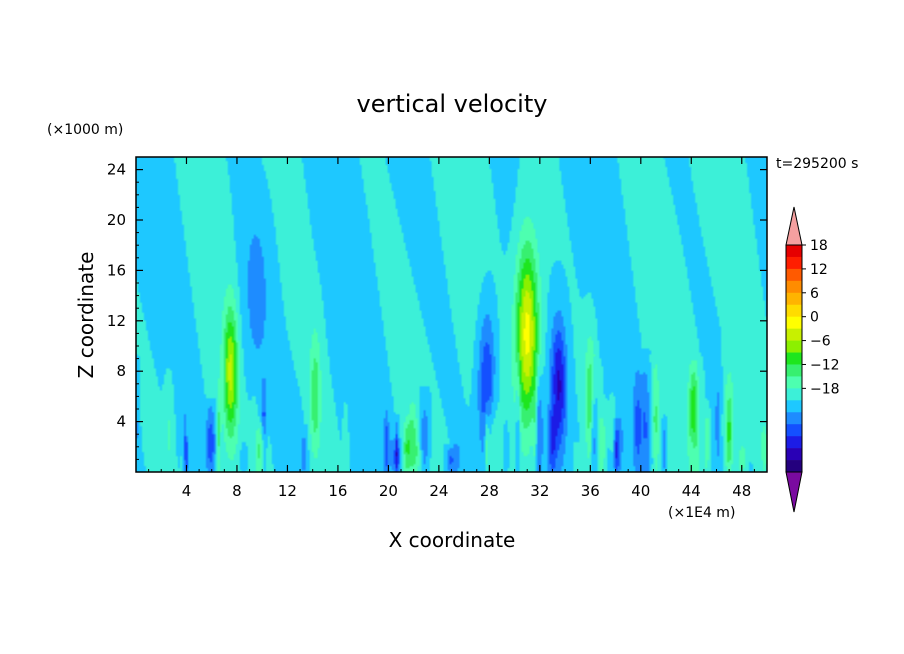 This screenshot has height=654, width=904. What do you see at coordinates (121, 422) in the screenshot?
I see `y-tick-label: 4` at bounding box center [121, 422].